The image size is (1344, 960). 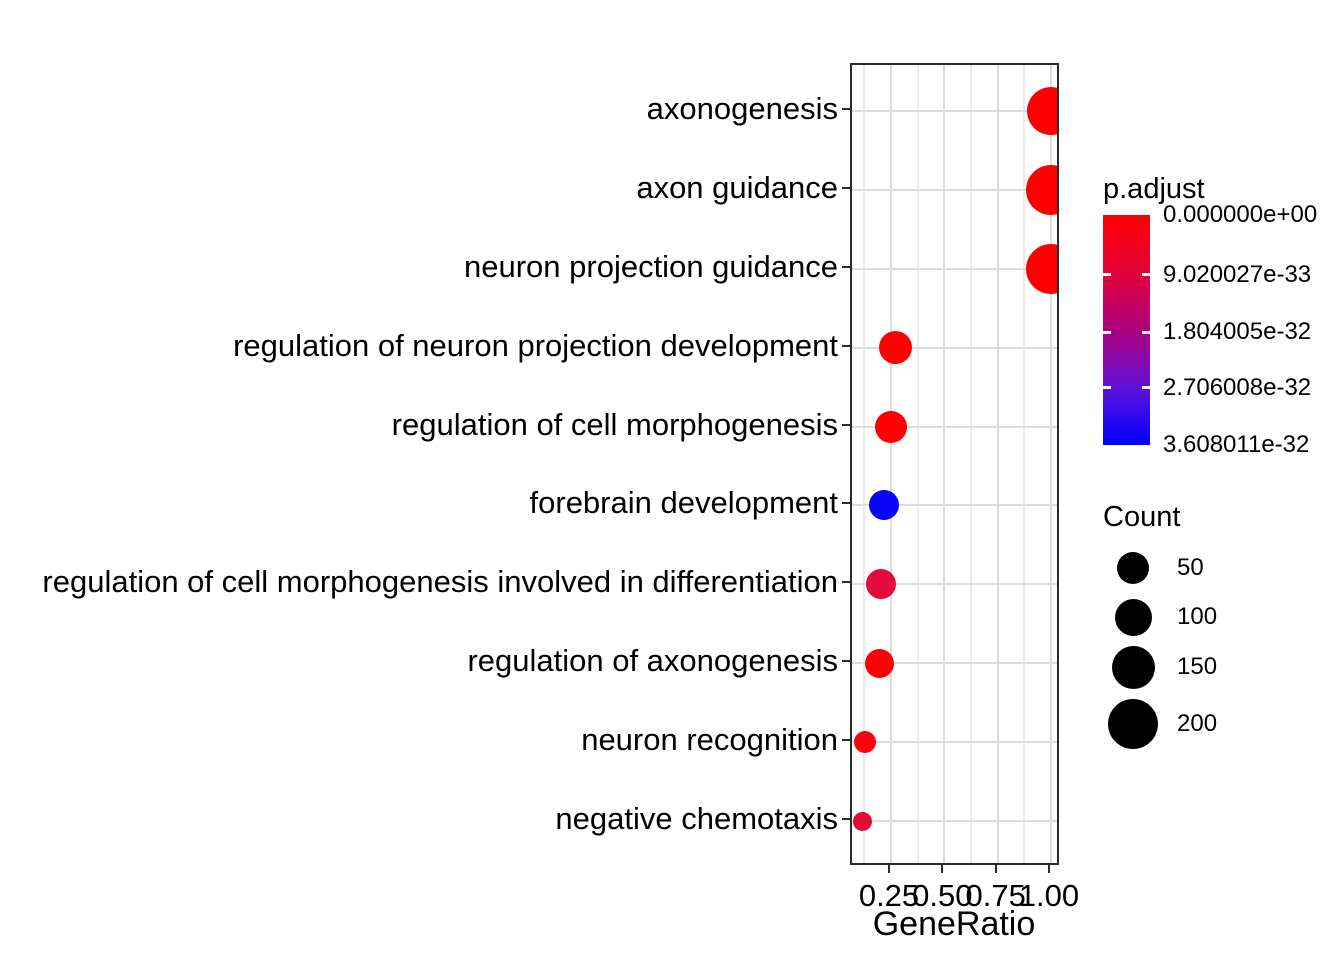 What do you see at coordinates (1236, 444) in the screenshot?
I see `colorbar-tick-label: 3.608011e-32` at bounding box center [1236, 444].